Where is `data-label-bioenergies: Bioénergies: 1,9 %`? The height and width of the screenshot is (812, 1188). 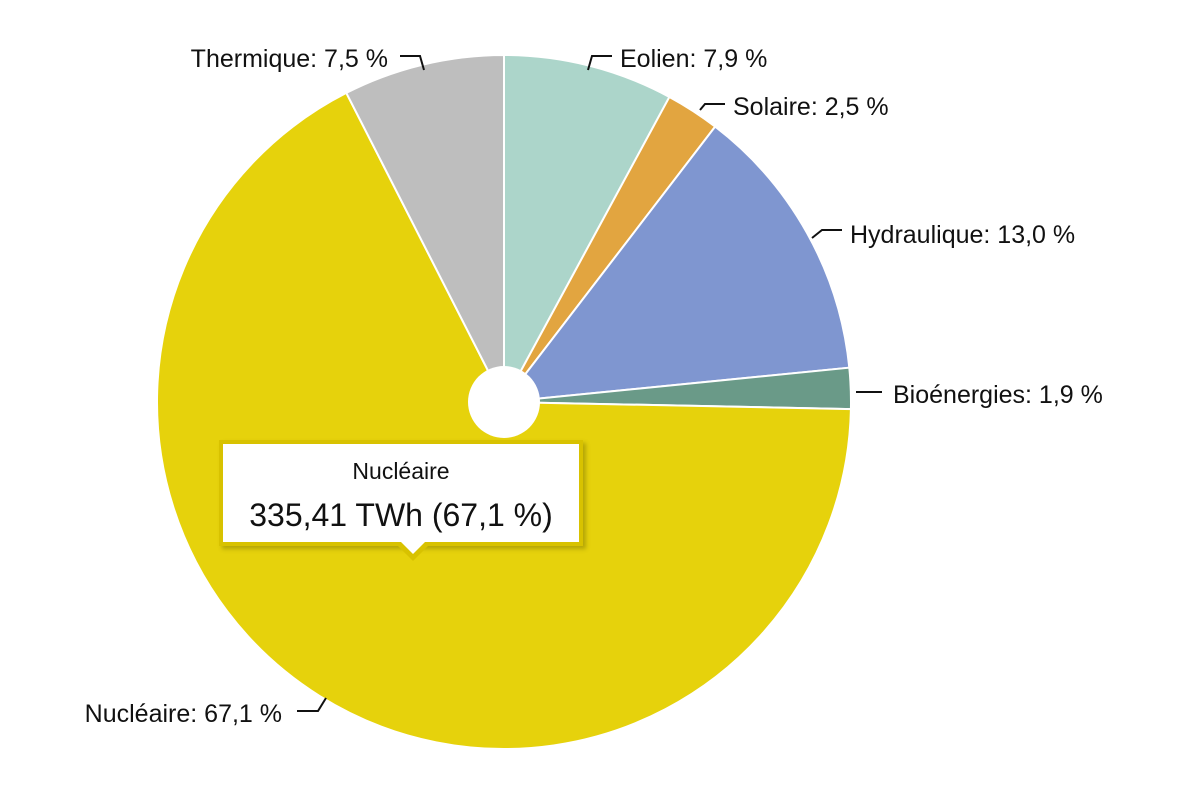
data-label-bioenergies: Bioénergies: 1,9 % is located at coordinates (998, 395).